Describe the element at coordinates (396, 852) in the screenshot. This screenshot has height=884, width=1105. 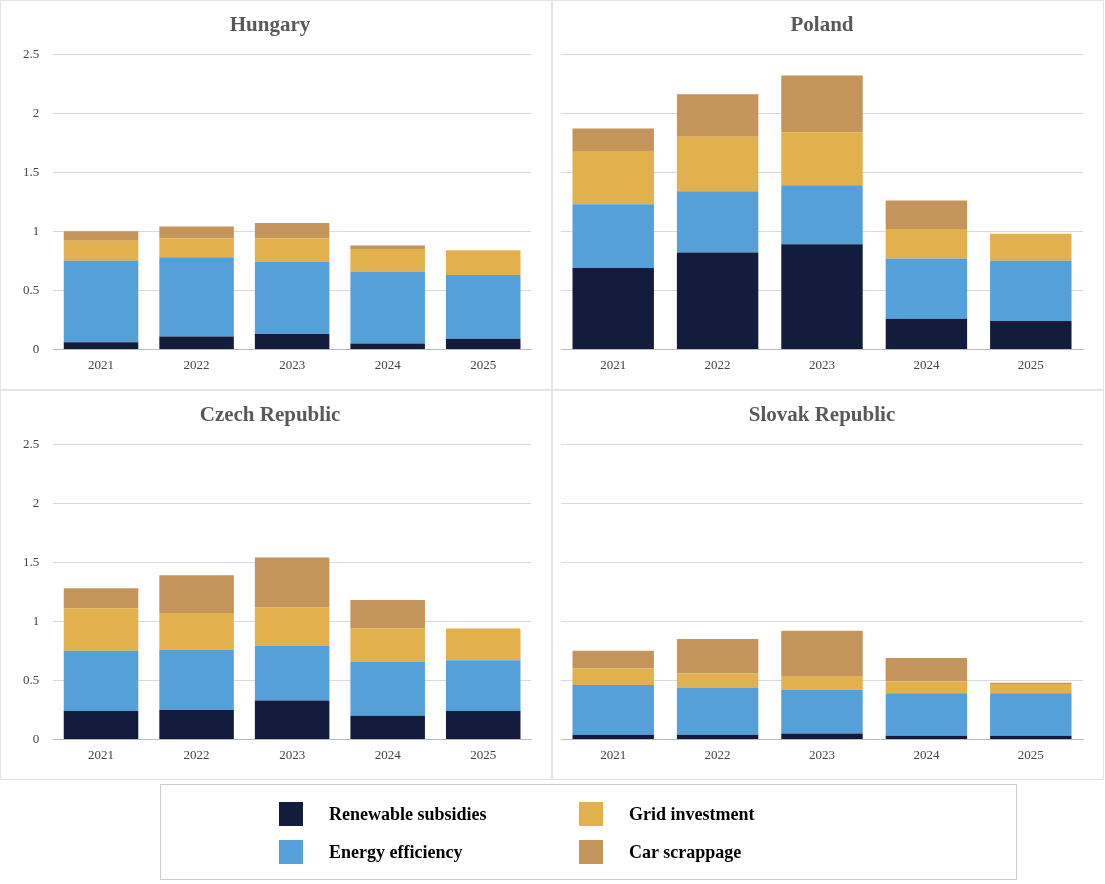
I see `legend-label: Energy efficiency` at that location.